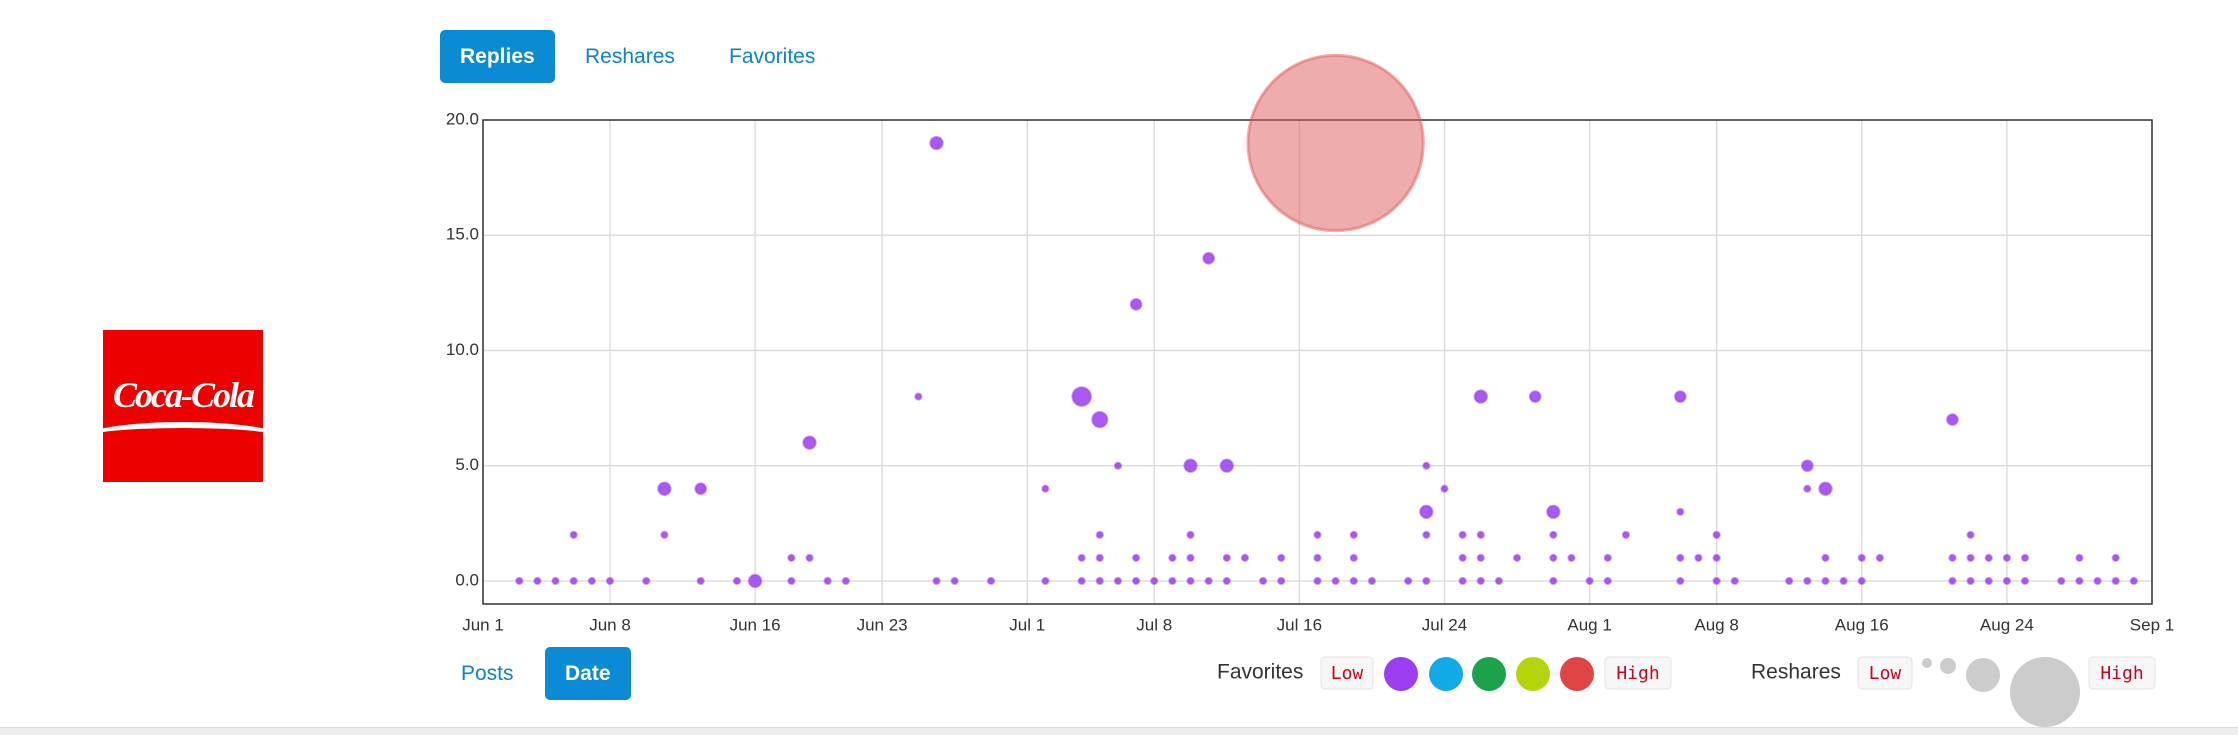 This screenshot has height=735, width=2238. What do you see at coordinates (487, 673) in the screenshot?
I see `sort-posts: Posts` at bounding box center [487, 673].